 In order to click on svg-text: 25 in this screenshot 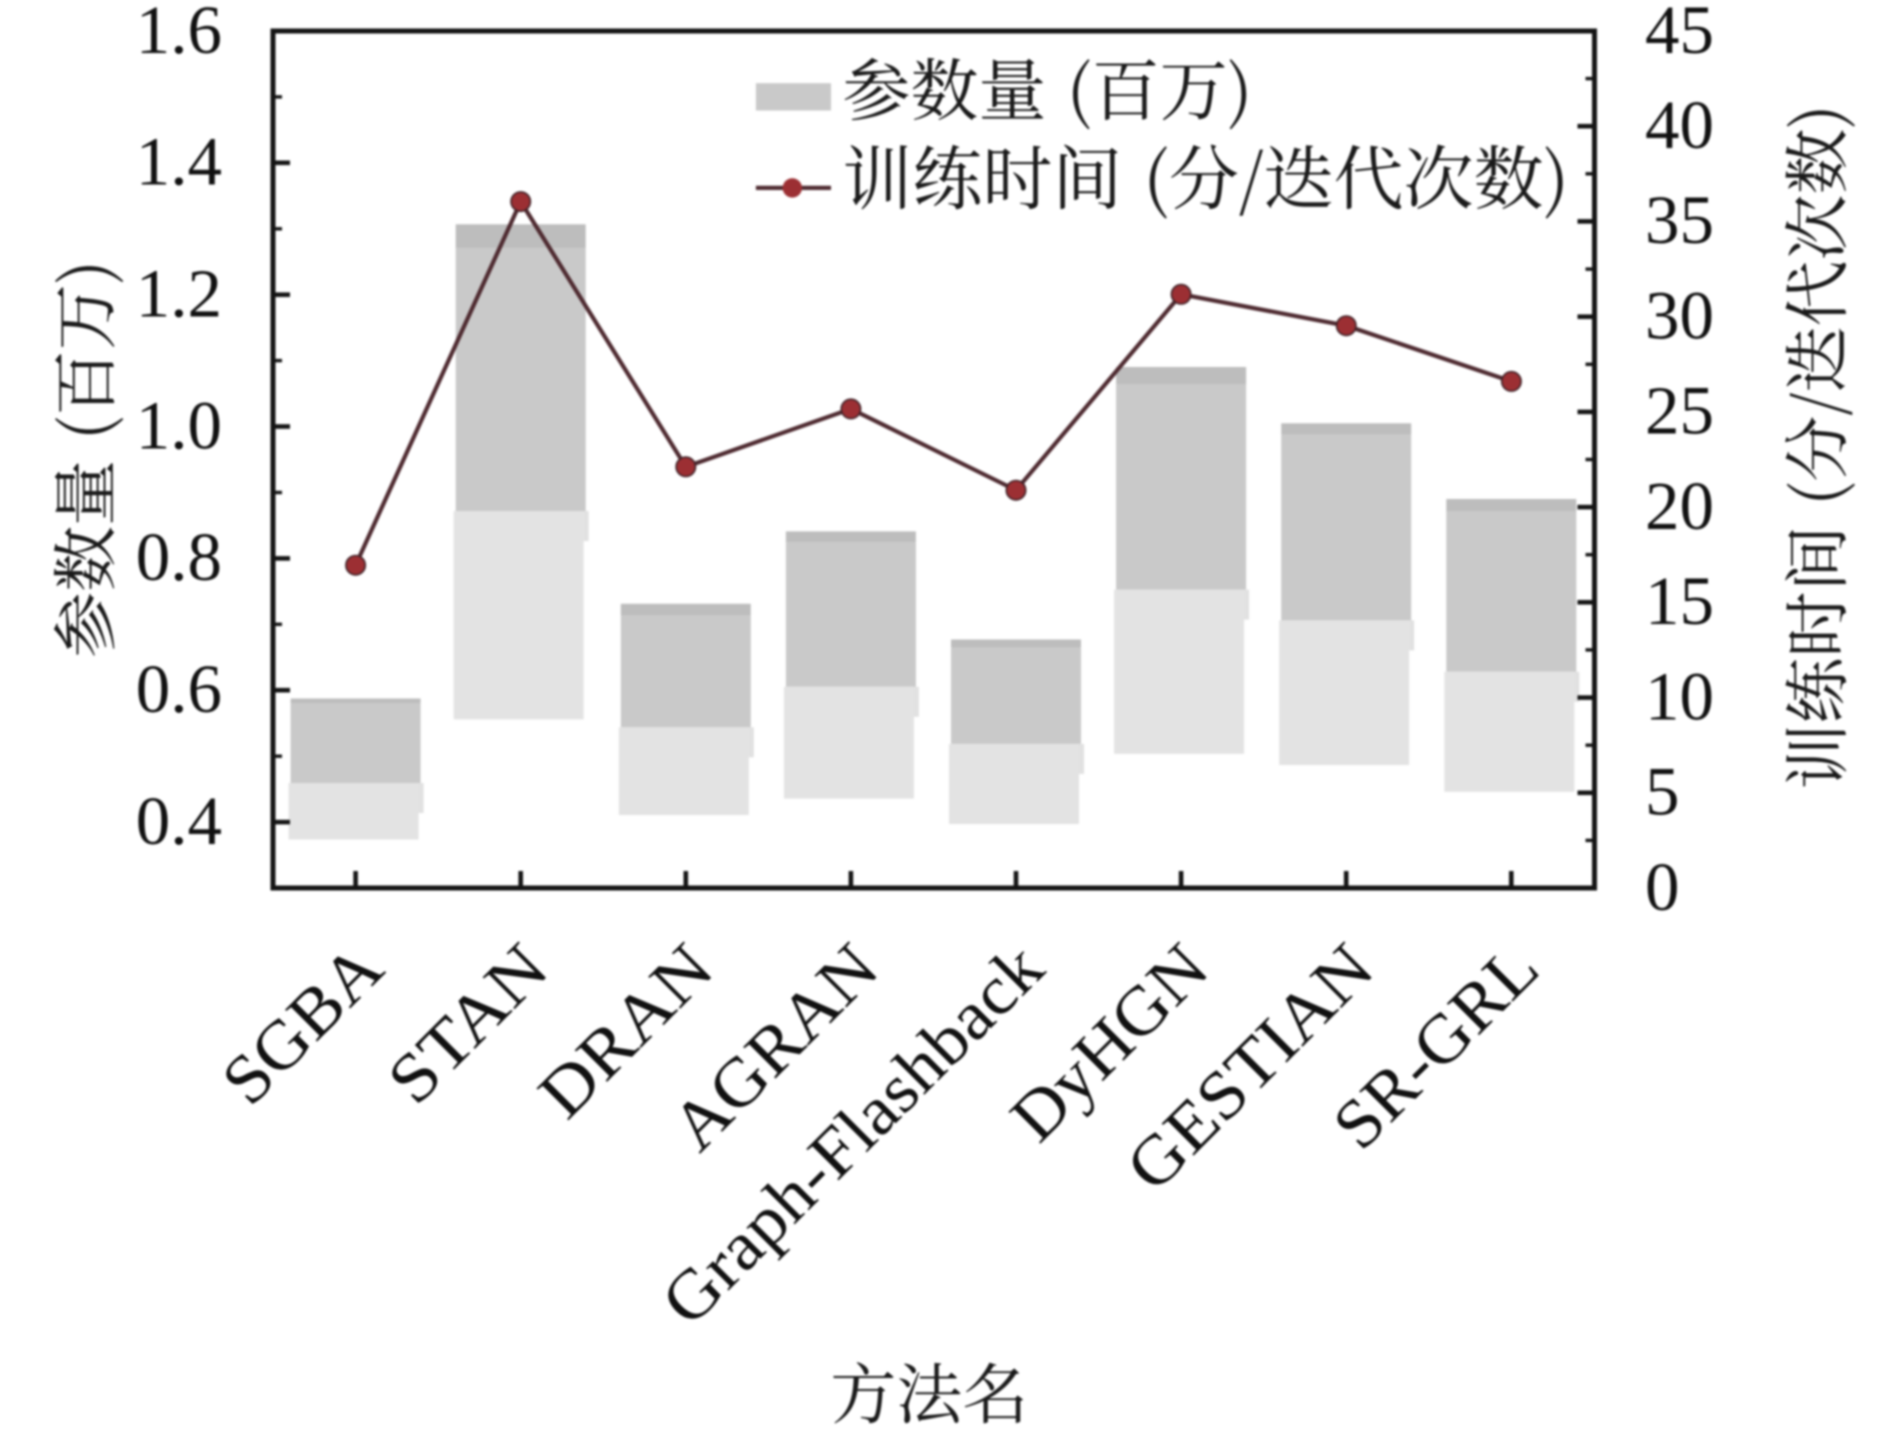, I will do `click(1679, 411)`.